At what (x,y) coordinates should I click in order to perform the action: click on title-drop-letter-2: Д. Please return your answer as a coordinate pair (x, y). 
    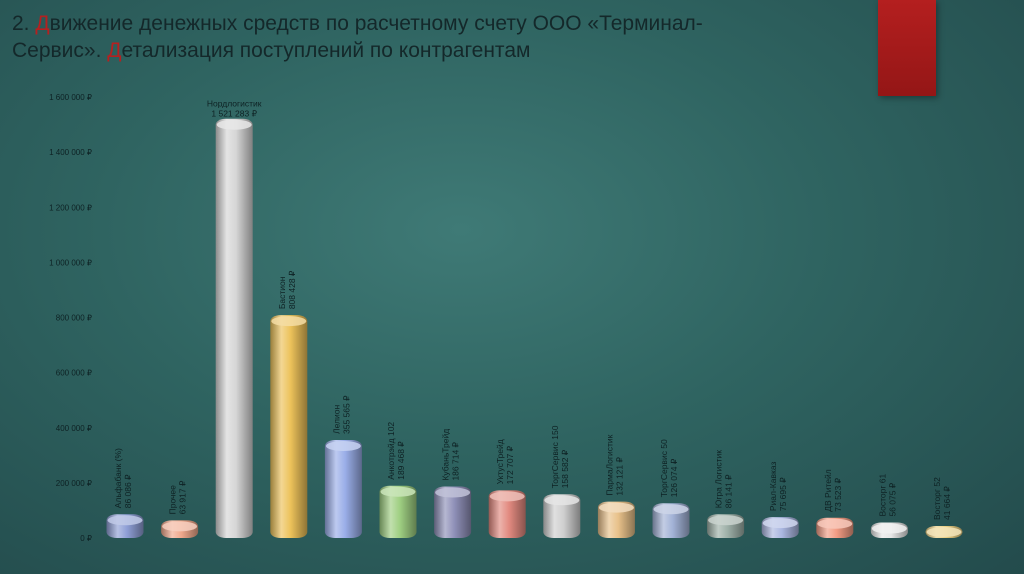
    Looking at the image, I should click on (114, 50).